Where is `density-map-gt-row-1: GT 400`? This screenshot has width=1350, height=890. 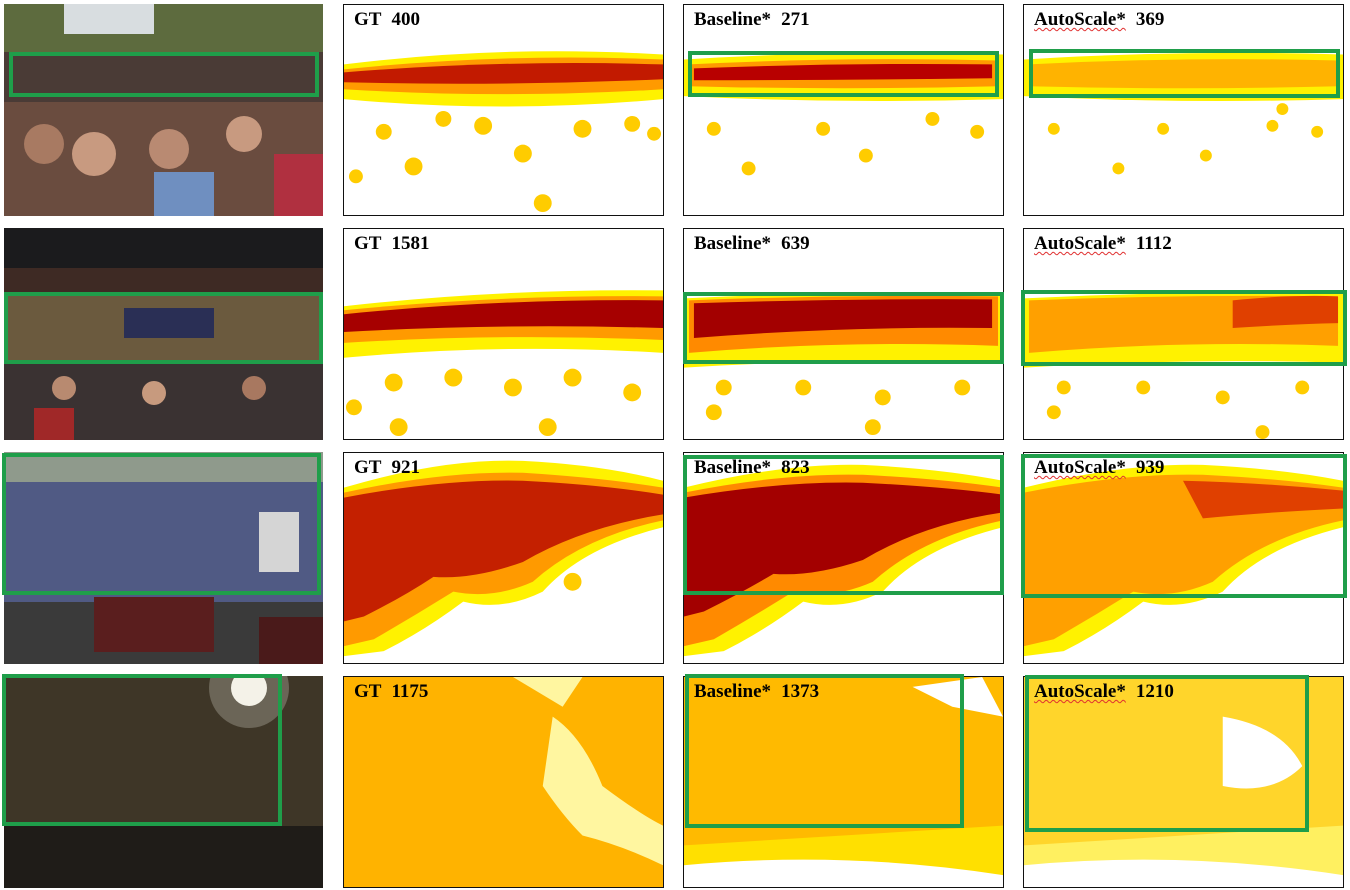 density-map-gt-row-1: GT 400 is located at coordinates (503, 110).